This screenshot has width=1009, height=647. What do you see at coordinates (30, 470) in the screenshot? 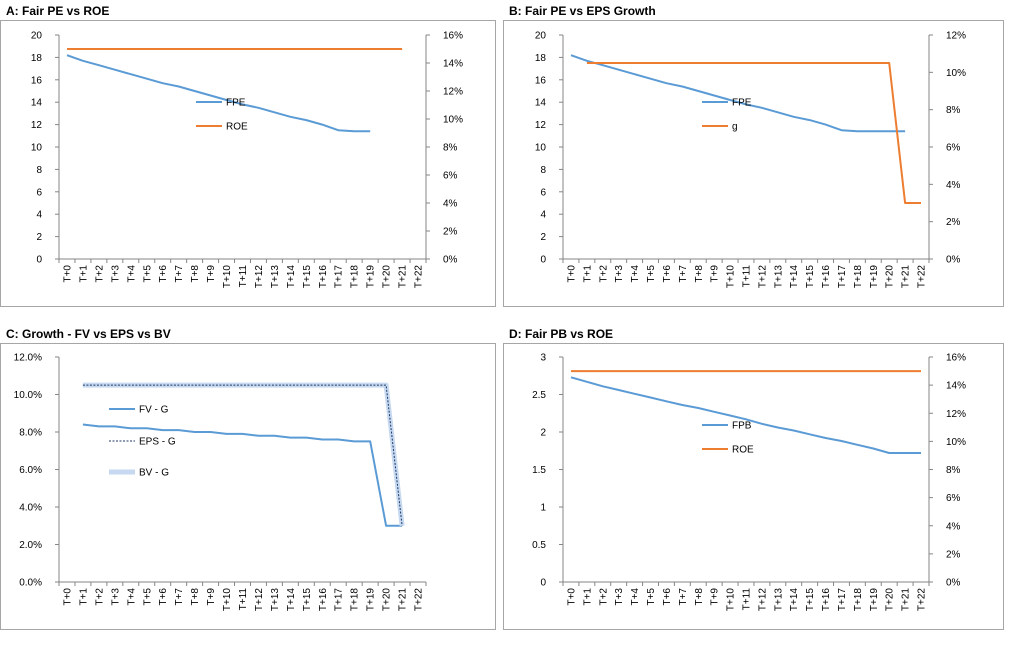
I see `chart-c-left-tick-label: 6.0%` at bounding box center [30, 470].